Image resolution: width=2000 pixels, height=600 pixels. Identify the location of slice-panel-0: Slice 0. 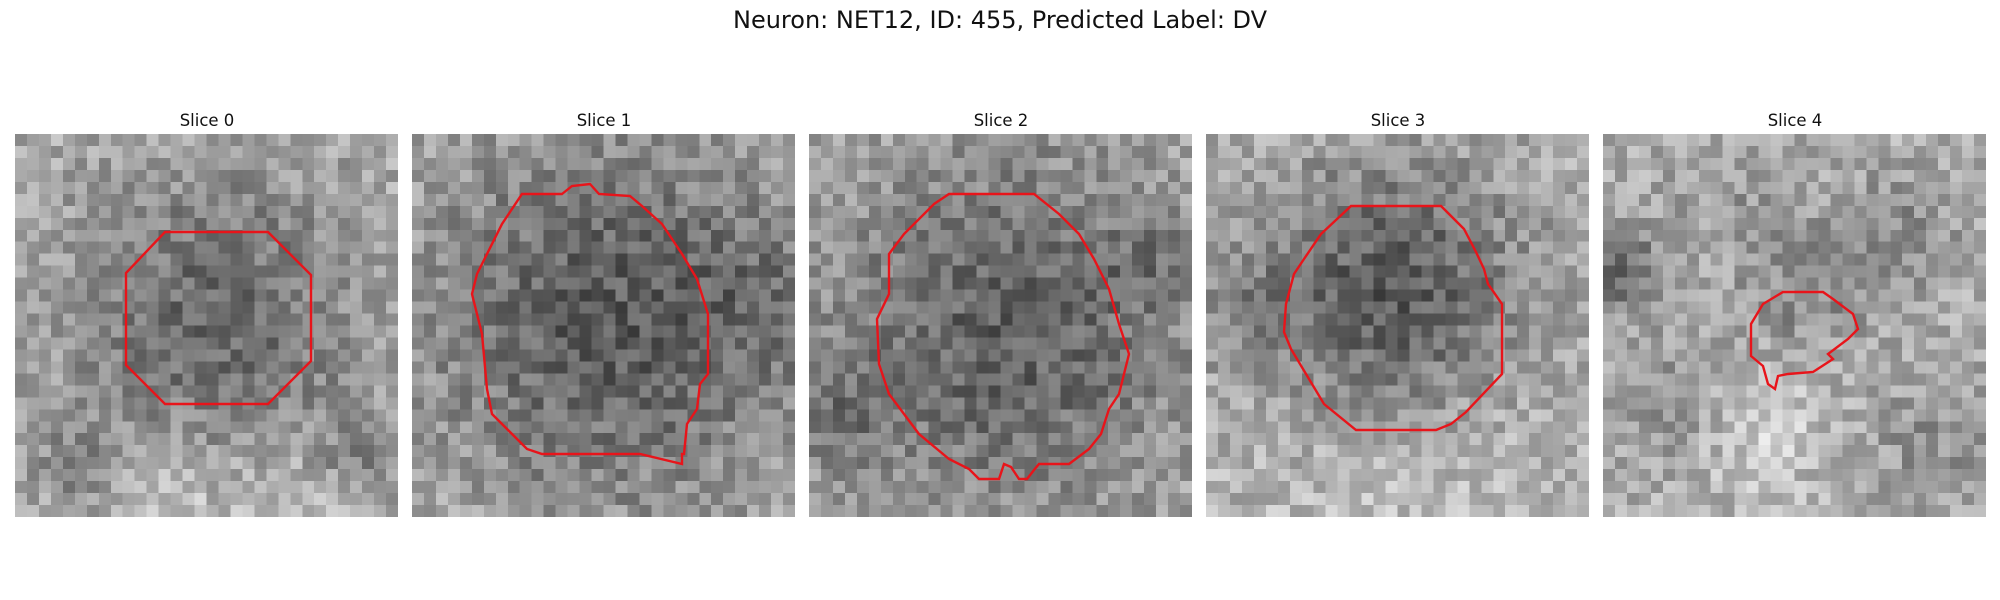
(207, 312).